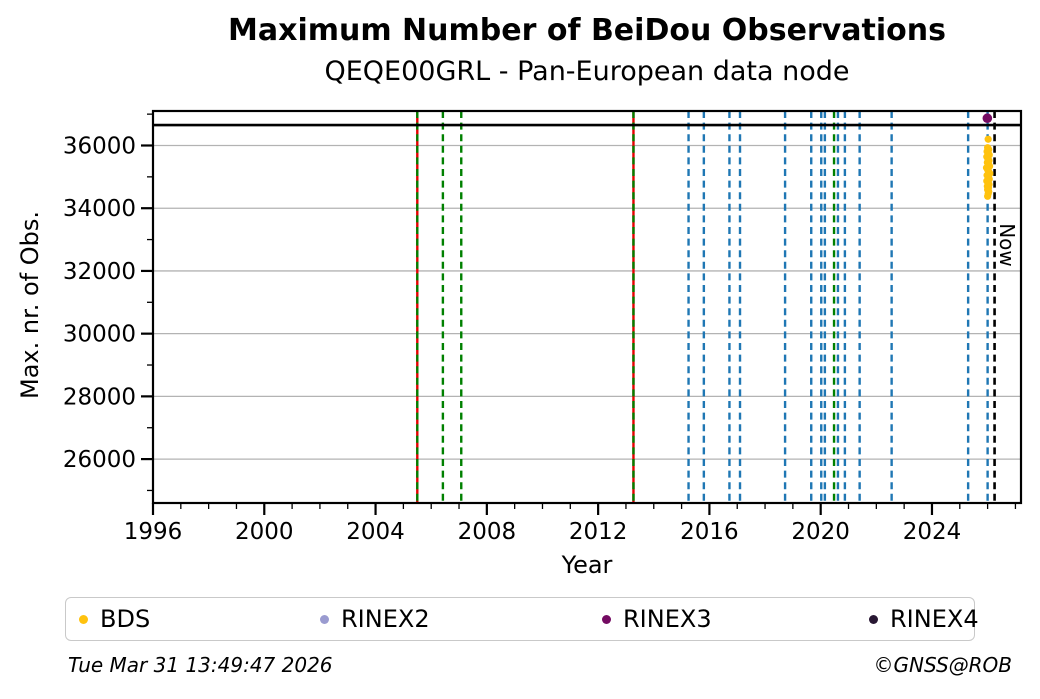 This screenshot has height=699, width=1040. I want to click on chart-subtitle: QEQE00GRL - Pan-European data node, so click(587, 71).